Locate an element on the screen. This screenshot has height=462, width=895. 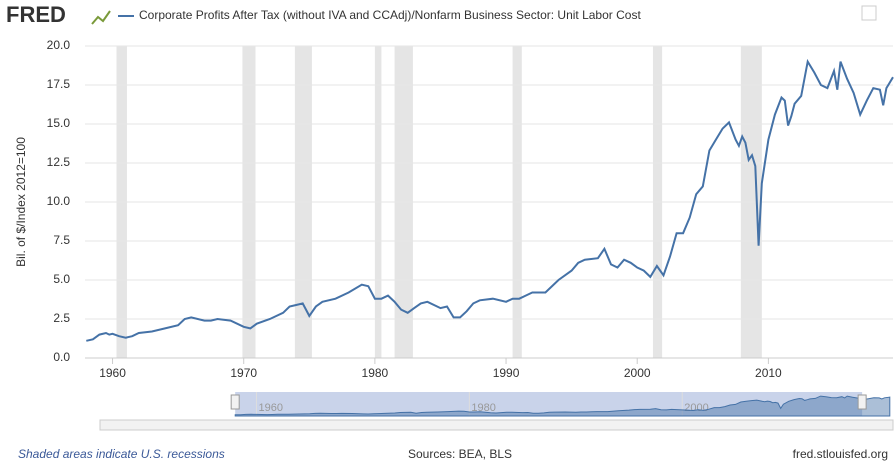
navigator-tick-label: 2000 is located at coordinates (696, 408).